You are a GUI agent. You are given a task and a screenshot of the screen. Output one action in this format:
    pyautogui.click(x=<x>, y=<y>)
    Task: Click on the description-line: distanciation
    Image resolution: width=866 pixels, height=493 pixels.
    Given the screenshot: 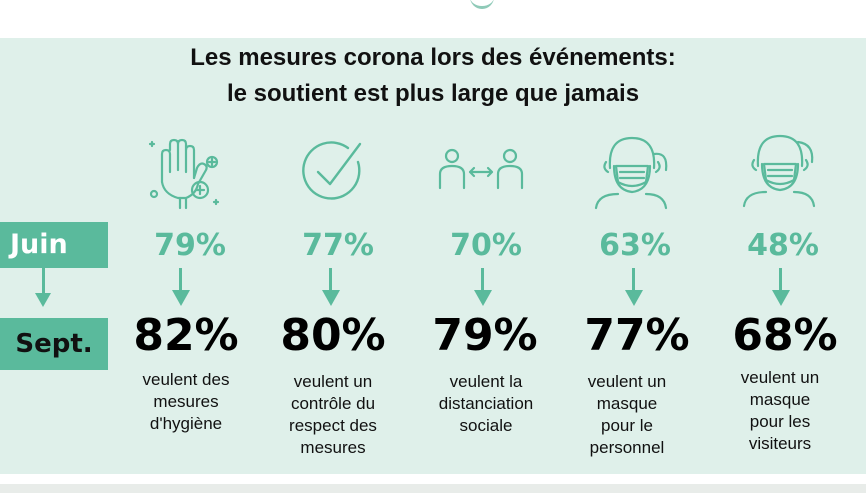 What is the action you would take?
    pyautogui.click(x=486, y=403)
    